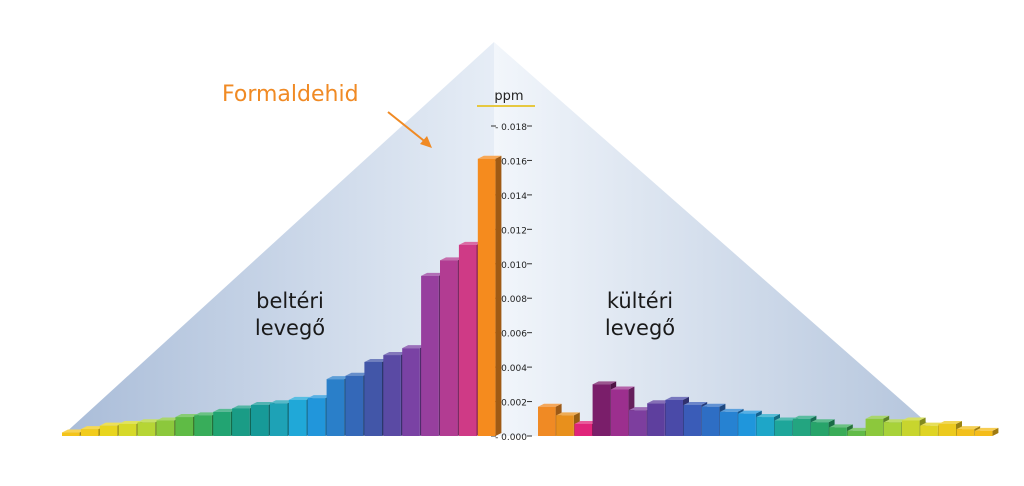 This screenshot has height=486, width=1024. What do you see at coordinates (511, 335) in the screenshot?
I see `y-tick-label: - 0.006` at bounding box center [511, 335].